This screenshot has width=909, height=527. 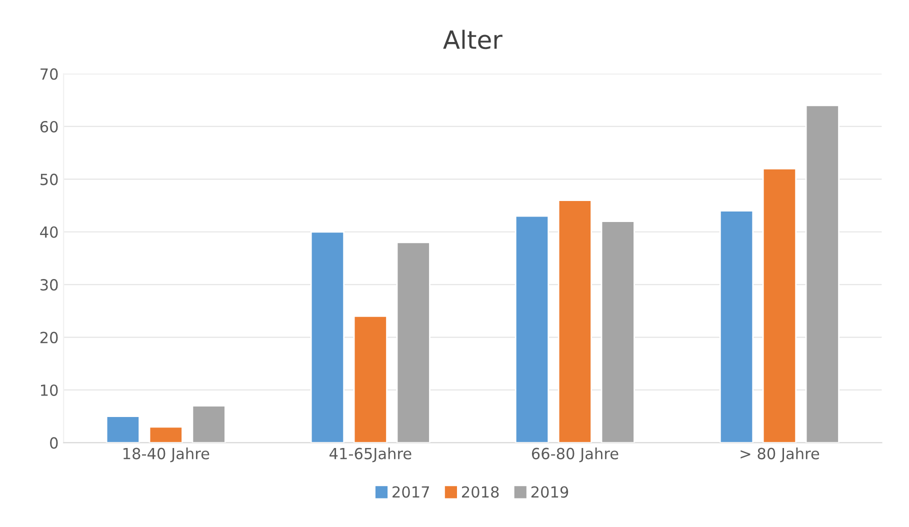 I want to click on y-tick-label: 10, so click(x=49, y=390).